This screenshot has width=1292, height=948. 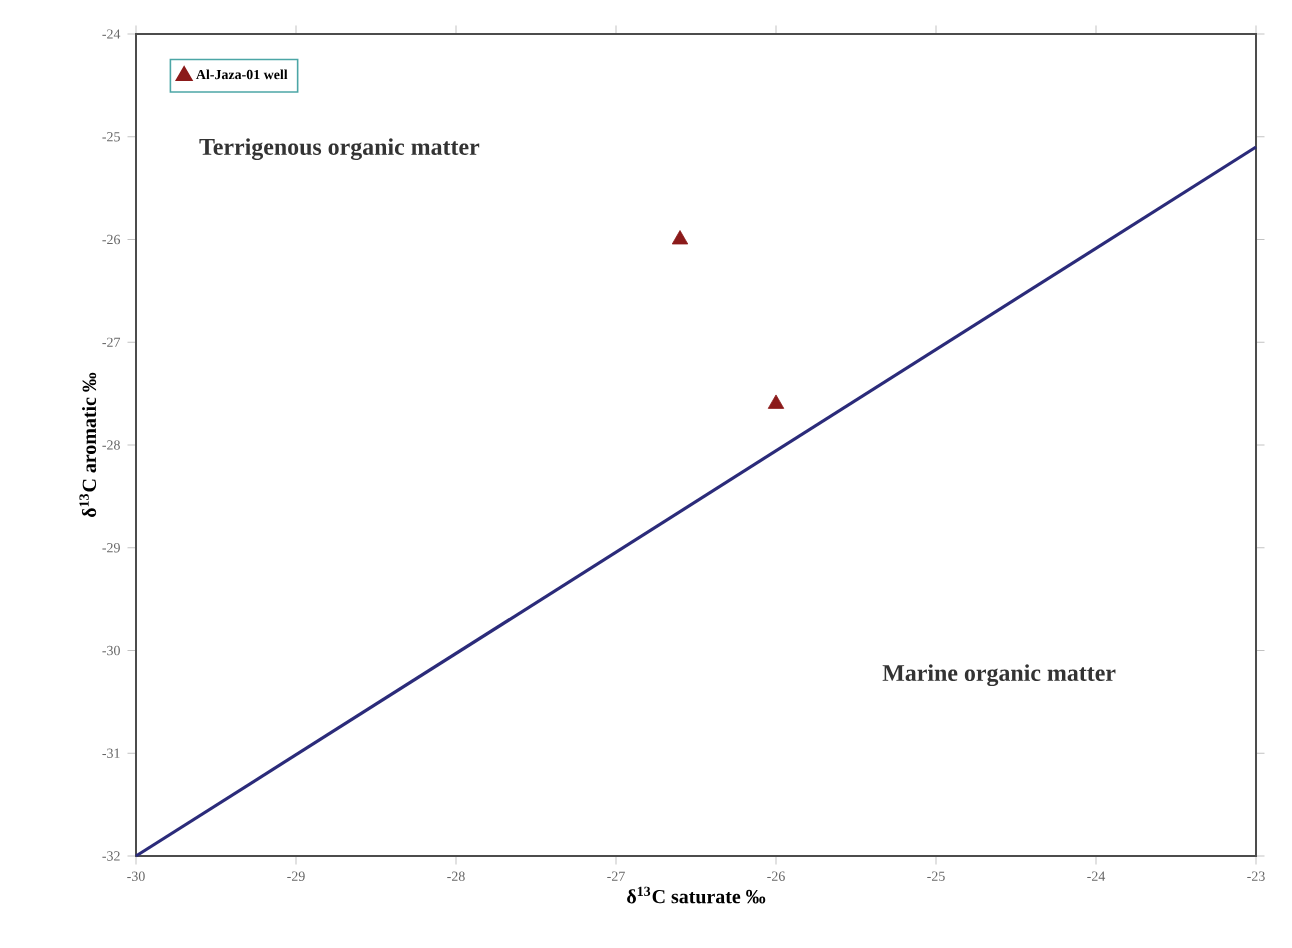 I want to click on annotation: Terrigenous organic matter, so click(x=339, y=149).